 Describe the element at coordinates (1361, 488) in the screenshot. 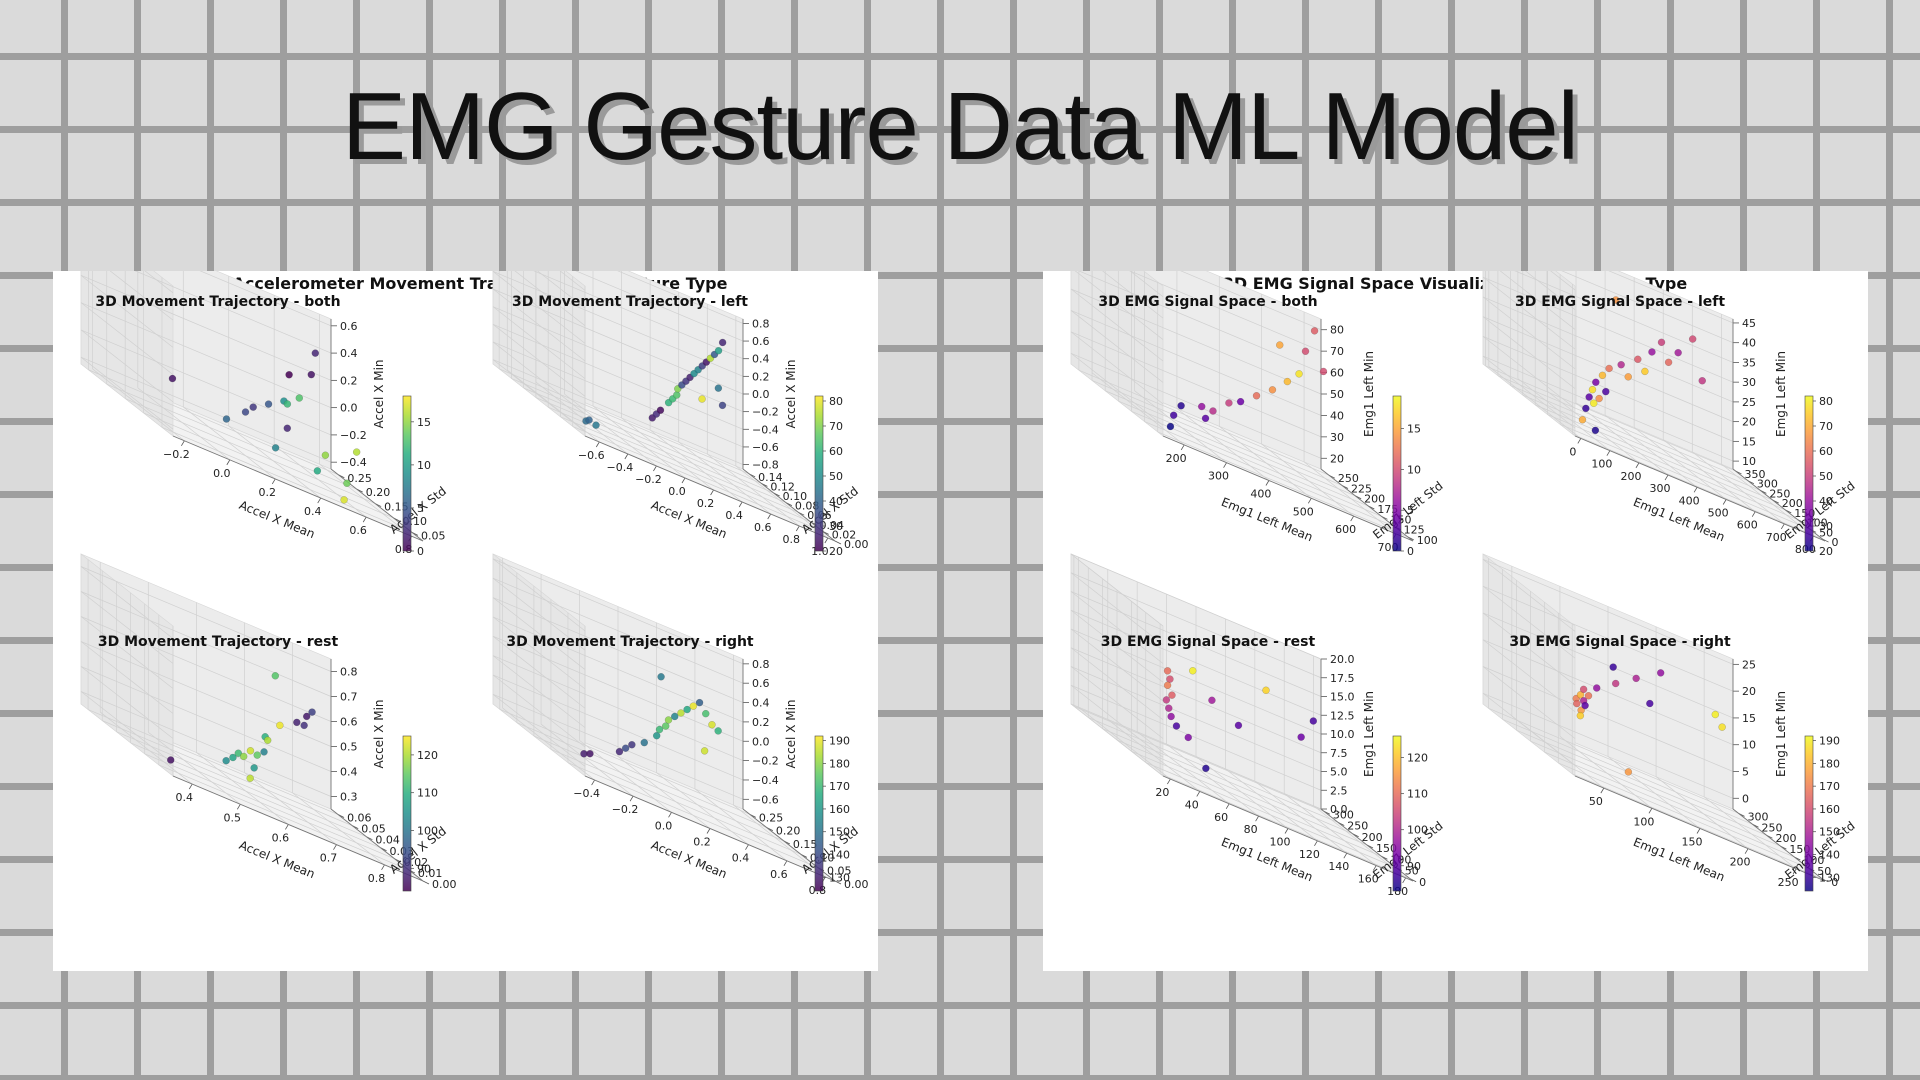

I see `y-tick-label: 225` at that location.